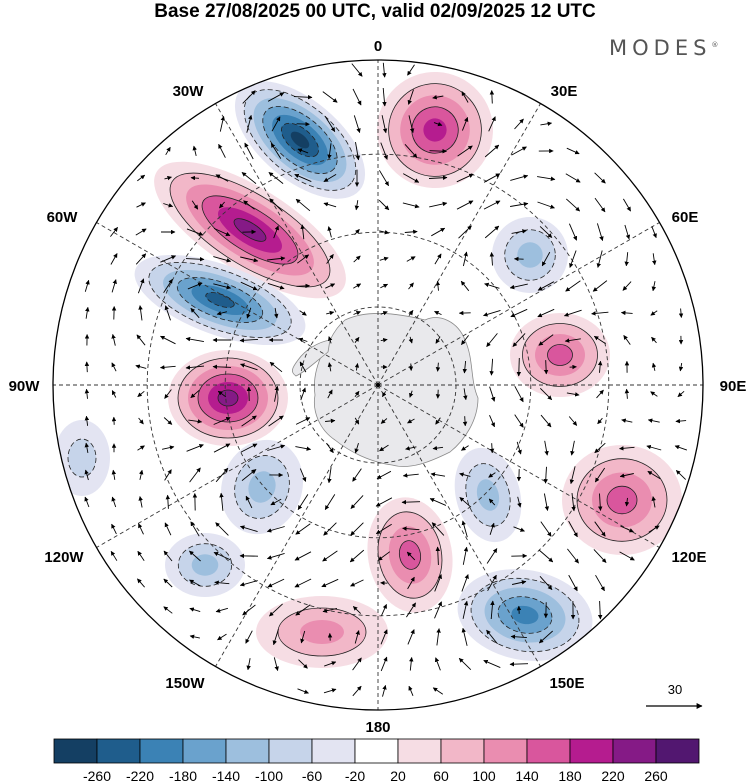  I want to click on lon-label-180: 180, so click(377, 727).